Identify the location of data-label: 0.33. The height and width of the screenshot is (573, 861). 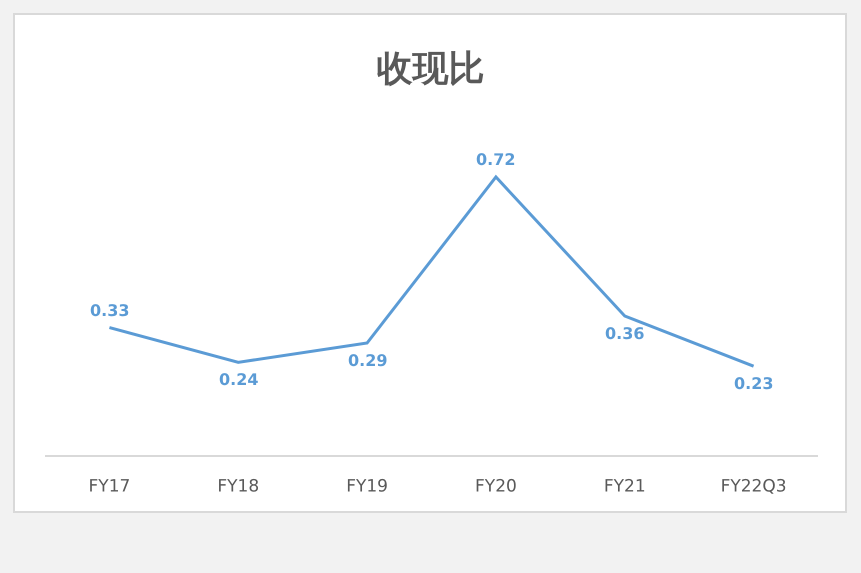
(110, 310).